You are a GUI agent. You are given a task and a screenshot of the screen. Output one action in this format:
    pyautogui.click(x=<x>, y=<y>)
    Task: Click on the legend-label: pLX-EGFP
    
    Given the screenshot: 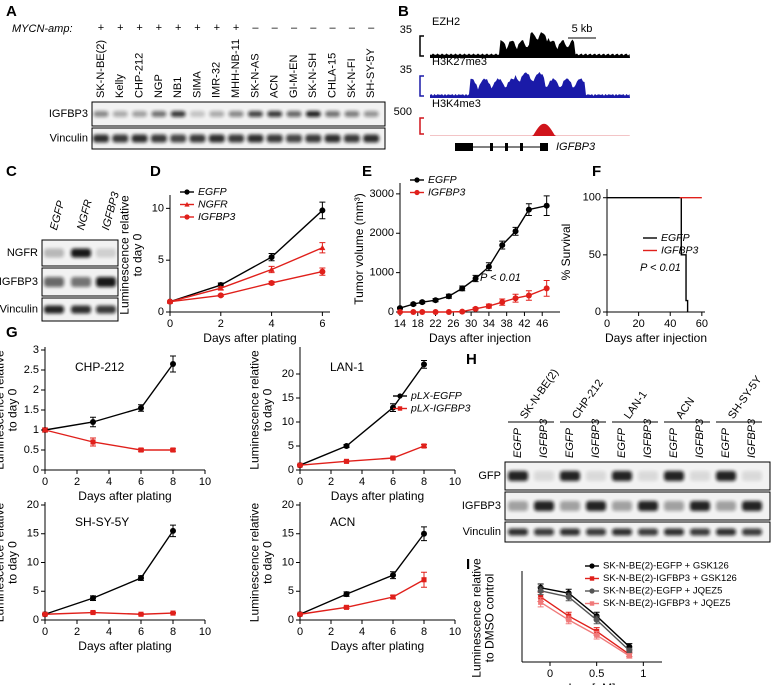 What is the action you would take?
    pyautogui.click(x=436, y=396)
    